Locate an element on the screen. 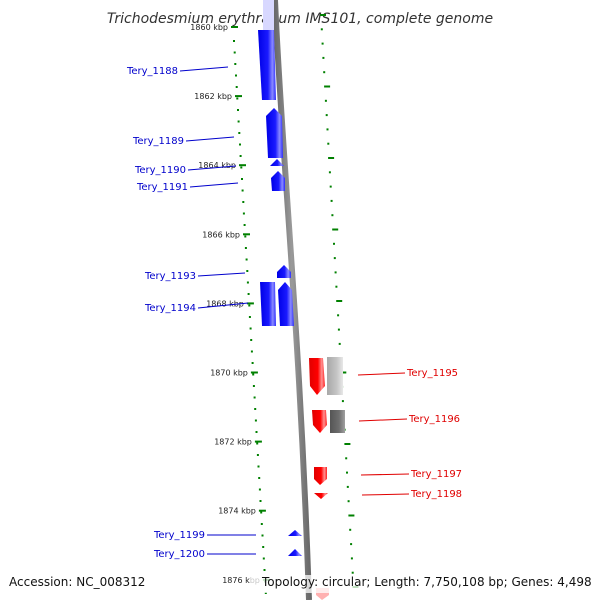 This screenshot has height=600, width=600. gene-label-tery-1190: Tery_1190 is located at coordinates (160, 170).